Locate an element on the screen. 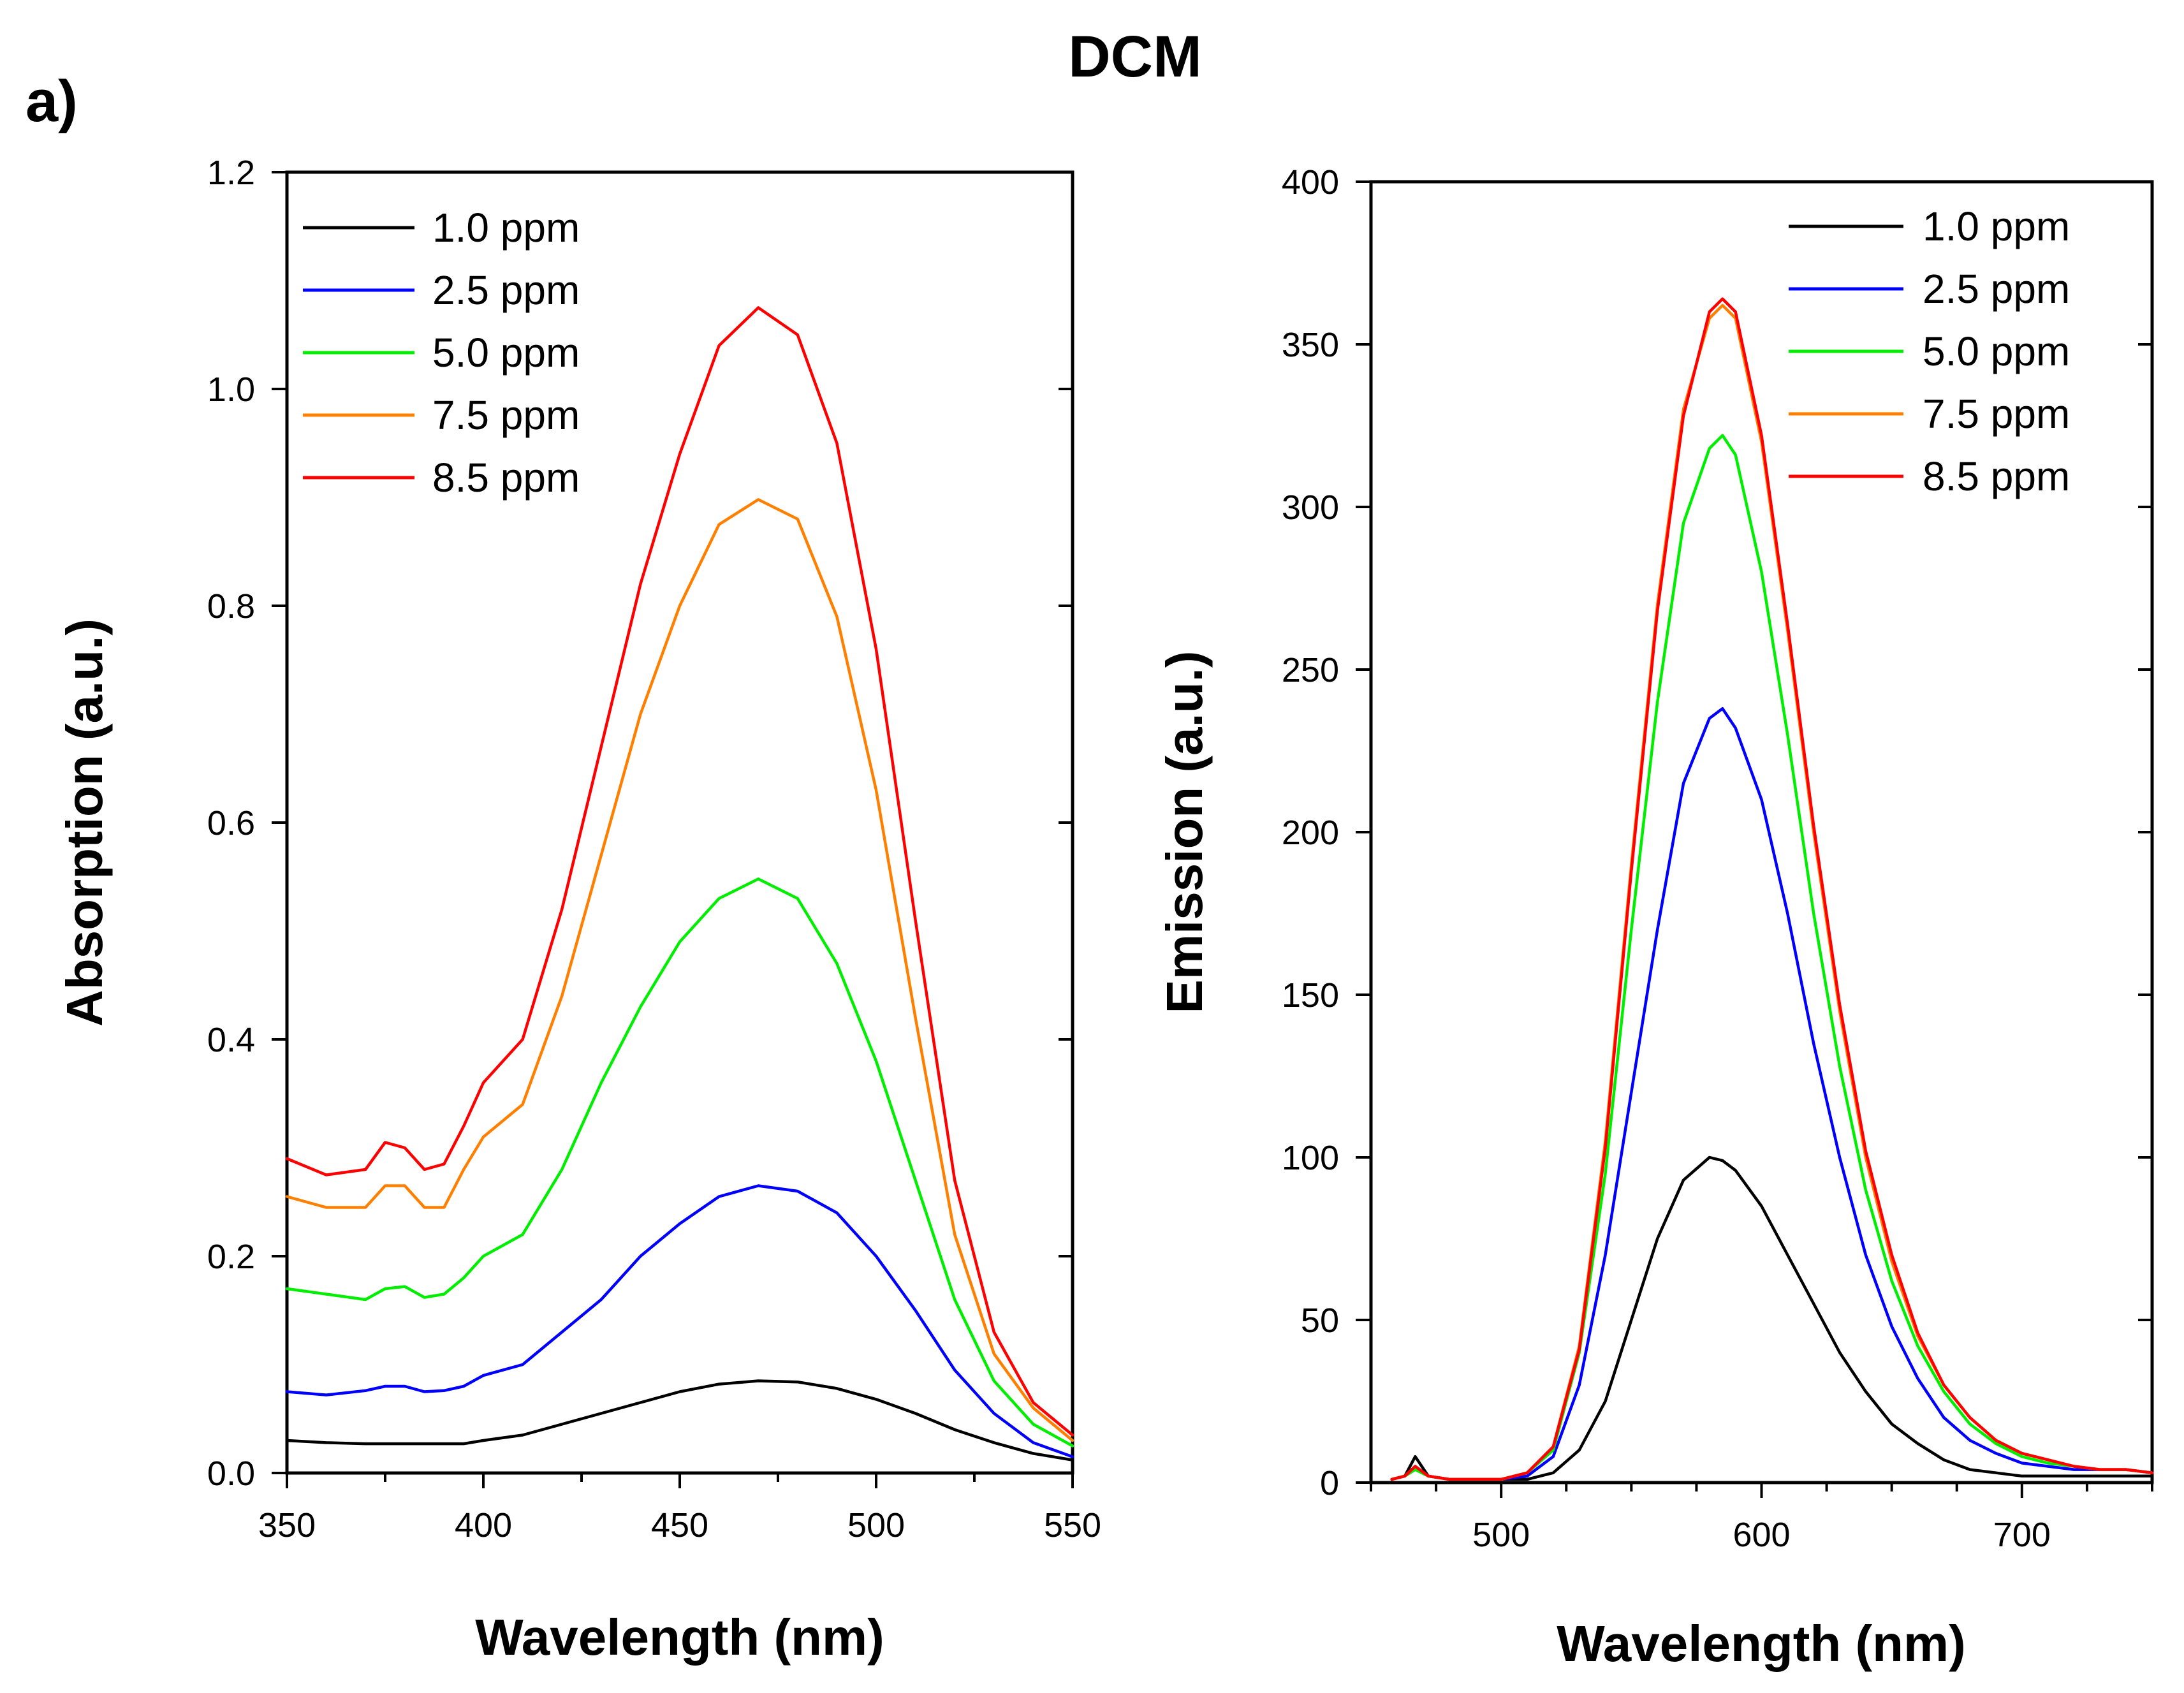 The image size is (2184, 1693). absorption-y-tick-label: 0.2 is located at coordinates (231, 1257).